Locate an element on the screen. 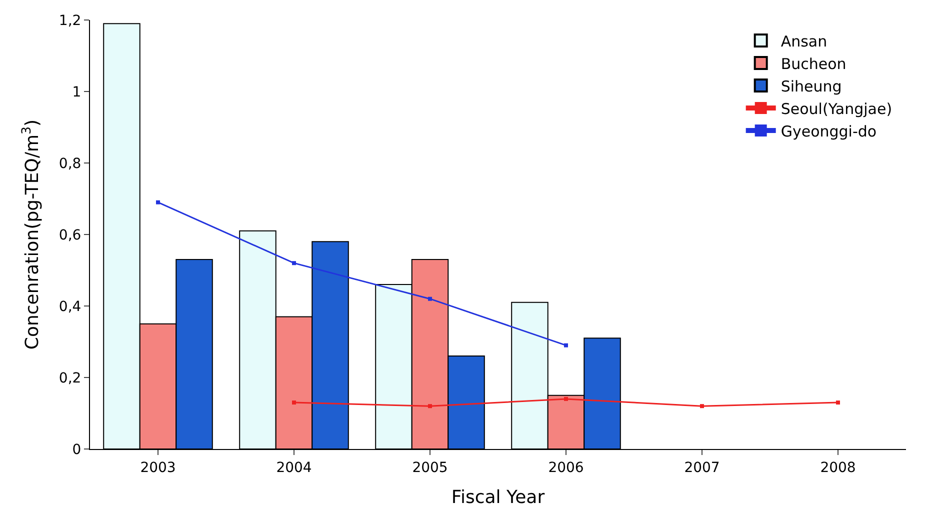 This screenshot has height=519, width=926. x-tick-label: 2005 is located at coordinates (430, 468).